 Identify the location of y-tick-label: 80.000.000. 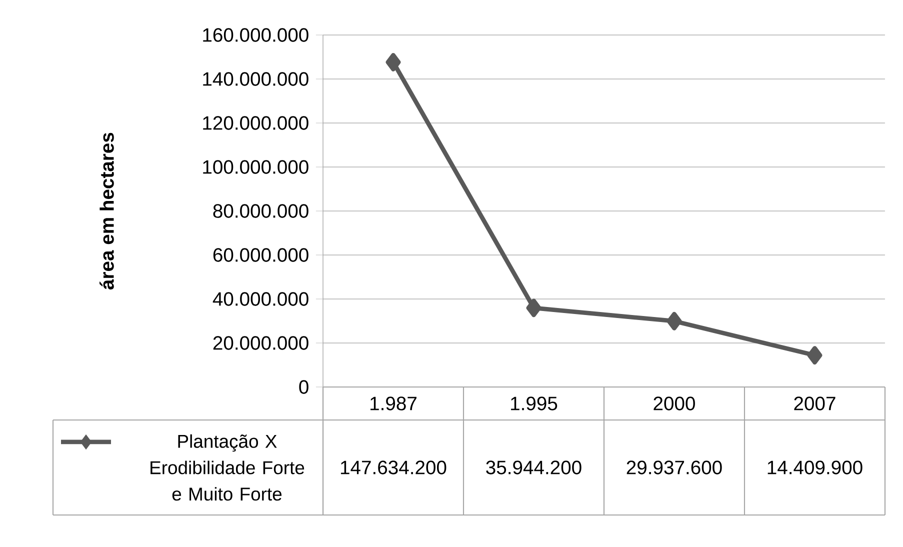
(260, 211).